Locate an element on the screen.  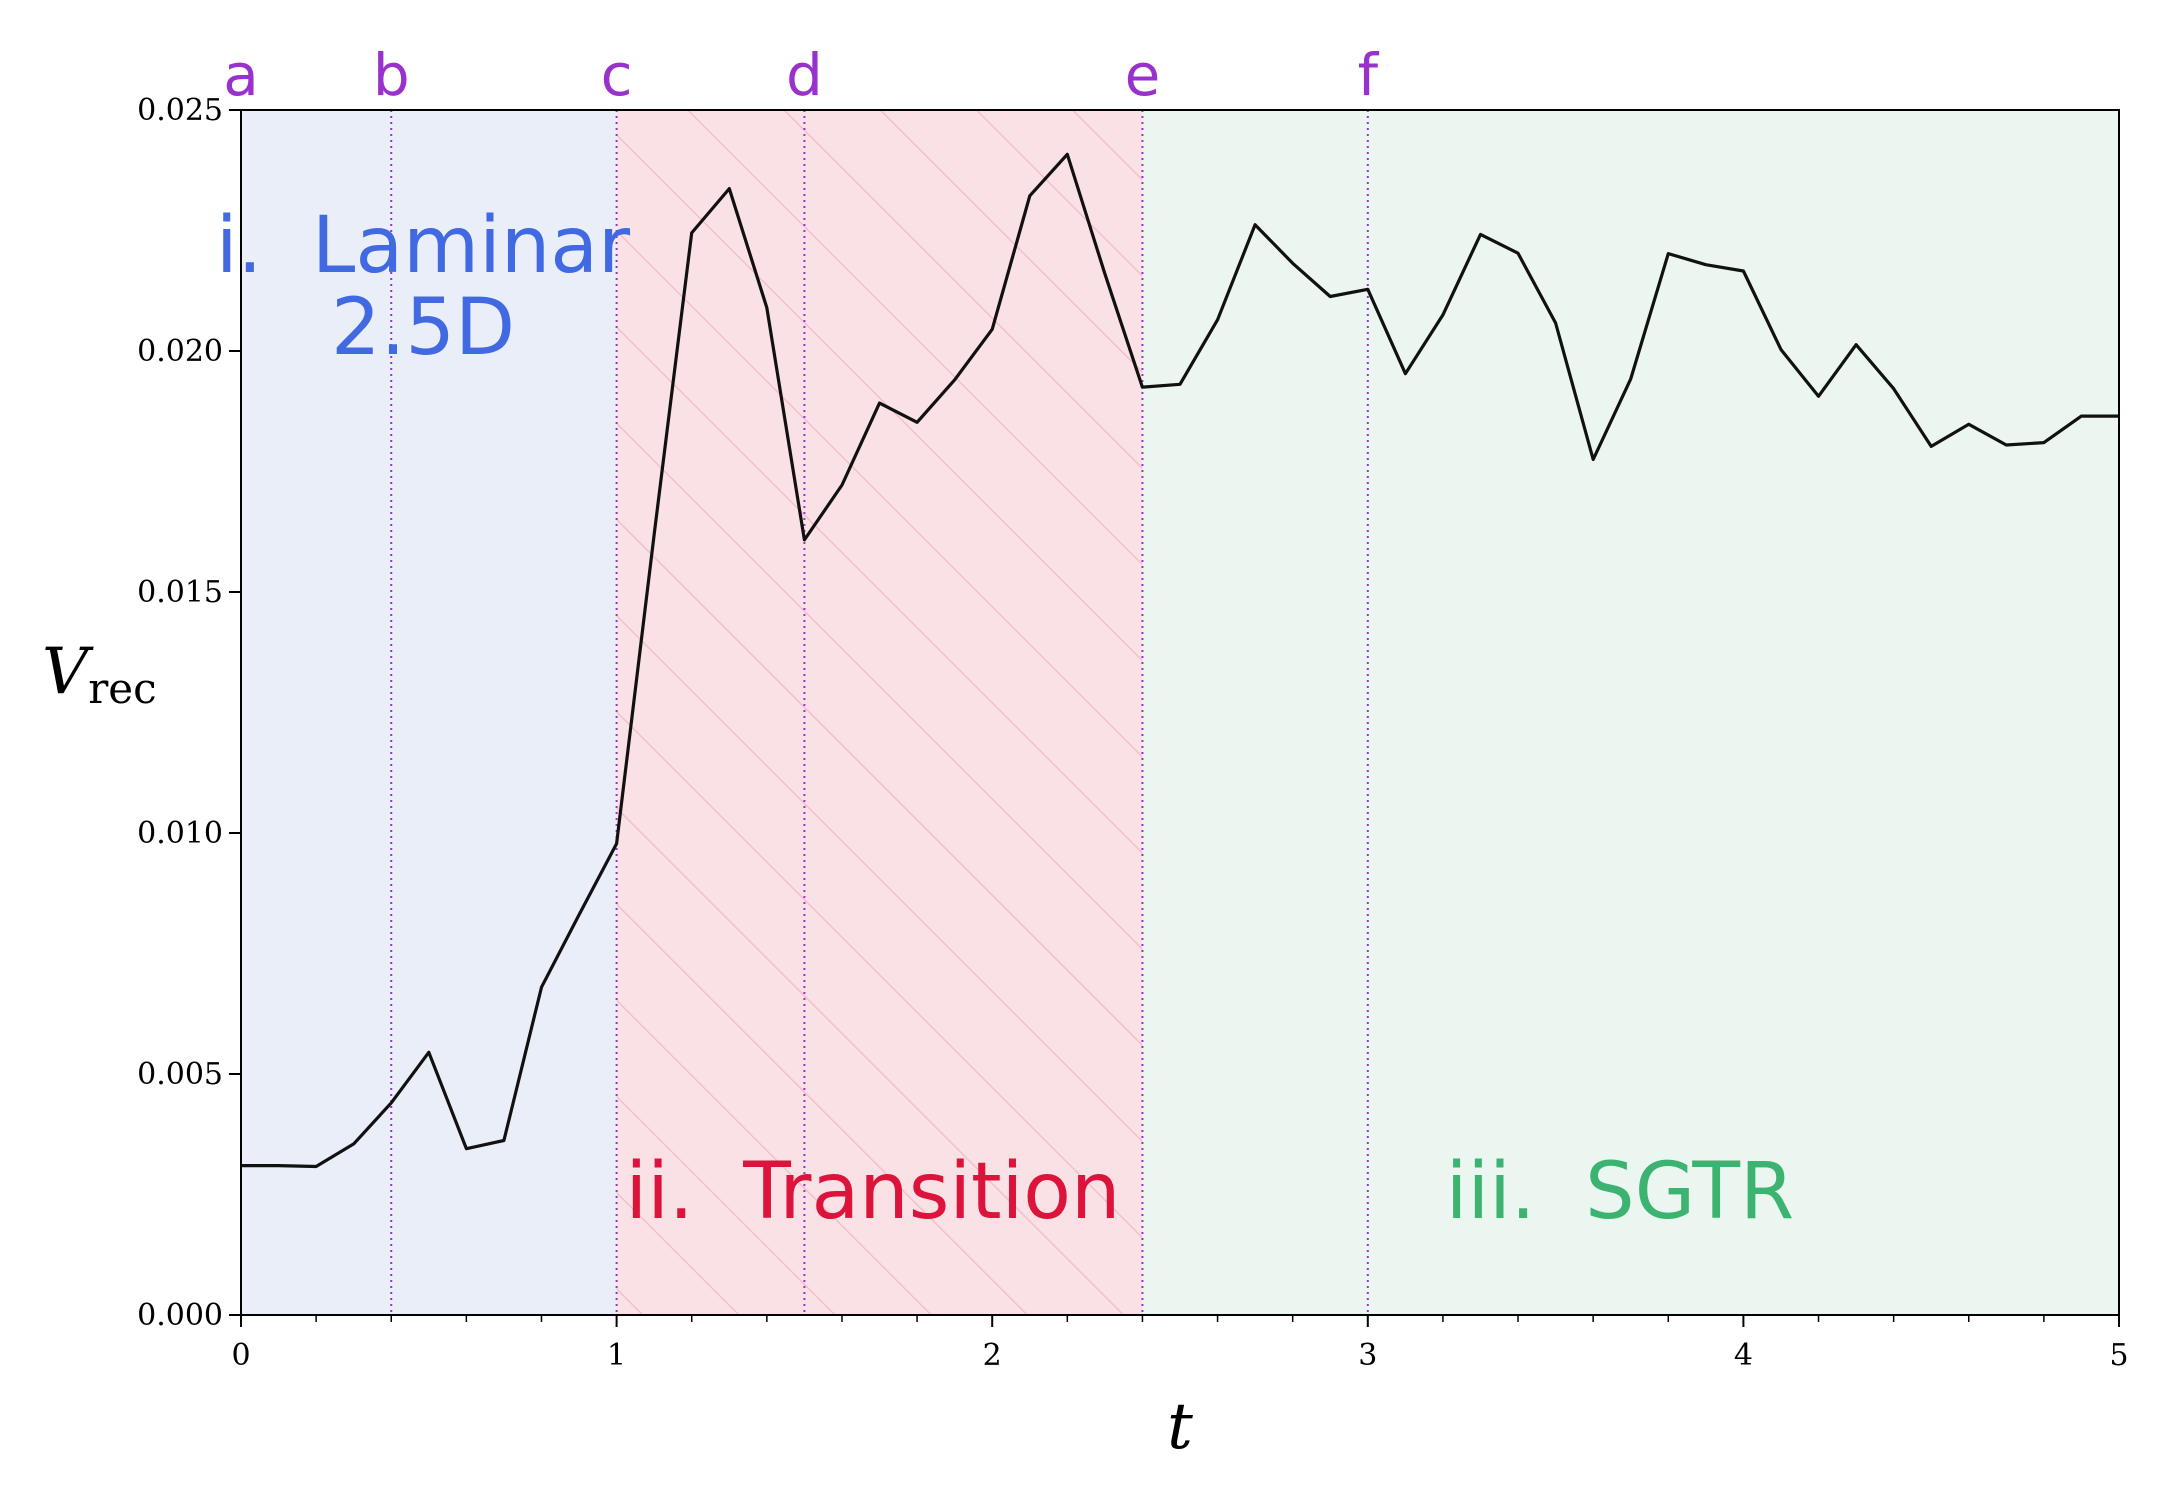
y-axis-label: Vrec is located at coordinates (99, 674).